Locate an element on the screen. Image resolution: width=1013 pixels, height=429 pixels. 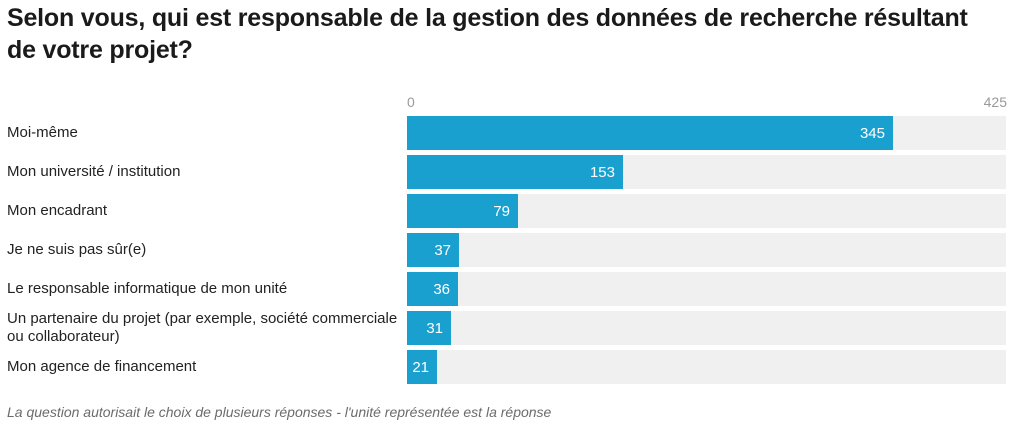
bar-value-label: 153 is located at coordinates (602, 172).